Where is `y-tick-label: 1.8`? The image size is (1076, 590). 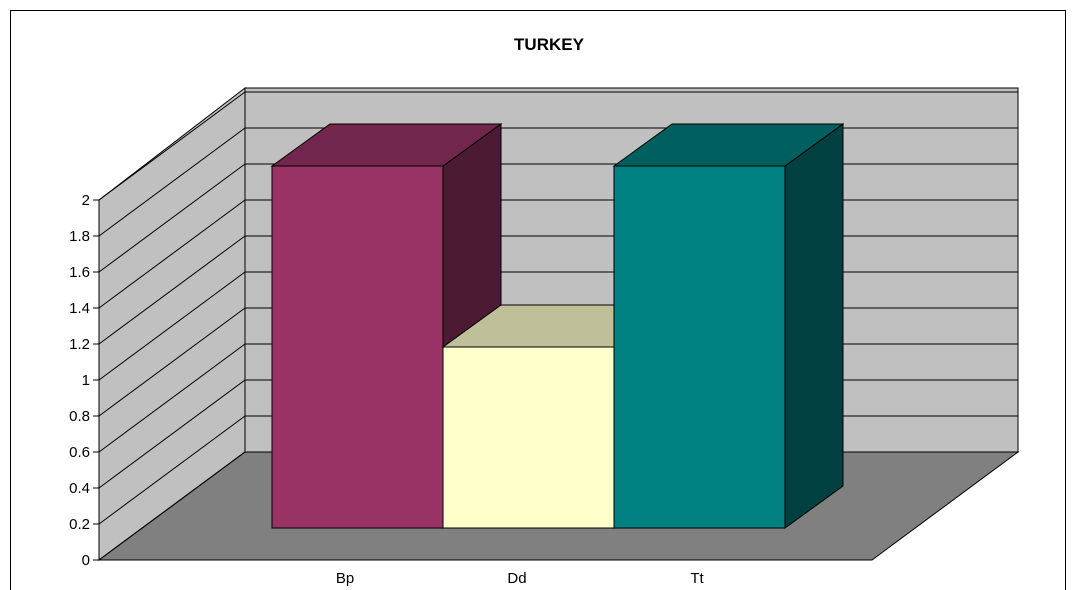 y-tick-label: 1.8 is located at coordinates (79, 236).